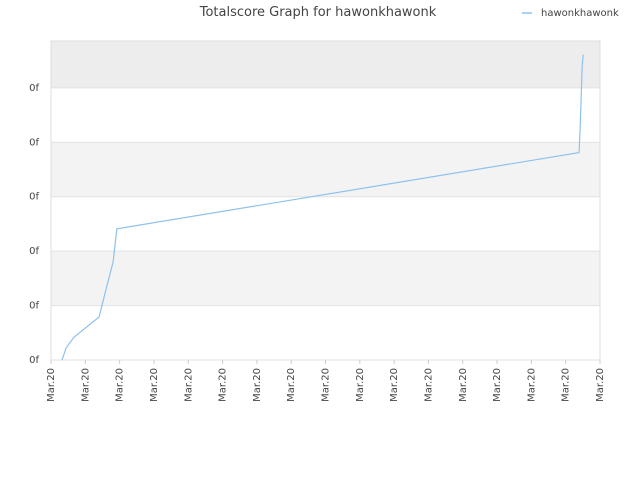 This screenshot has height=480, width=640. What do you see at coordinates (580, 13) in the screenshot?
I see `legend-label: hawonkhawonk` at bounding box center [580, 13].